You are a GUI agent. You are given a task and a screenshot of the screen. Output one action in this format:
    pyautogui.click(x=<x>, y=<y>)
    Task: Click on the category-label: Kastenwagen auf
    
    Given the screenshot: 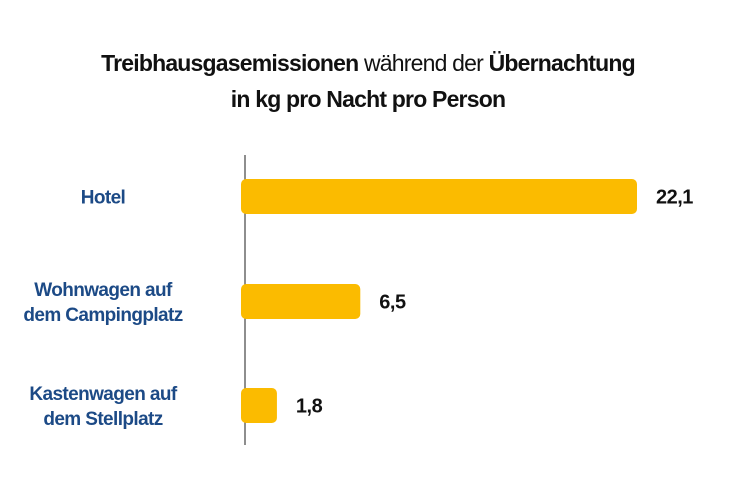 What is the action you would take?
    pyautogui.click(x=103, y=394)
    